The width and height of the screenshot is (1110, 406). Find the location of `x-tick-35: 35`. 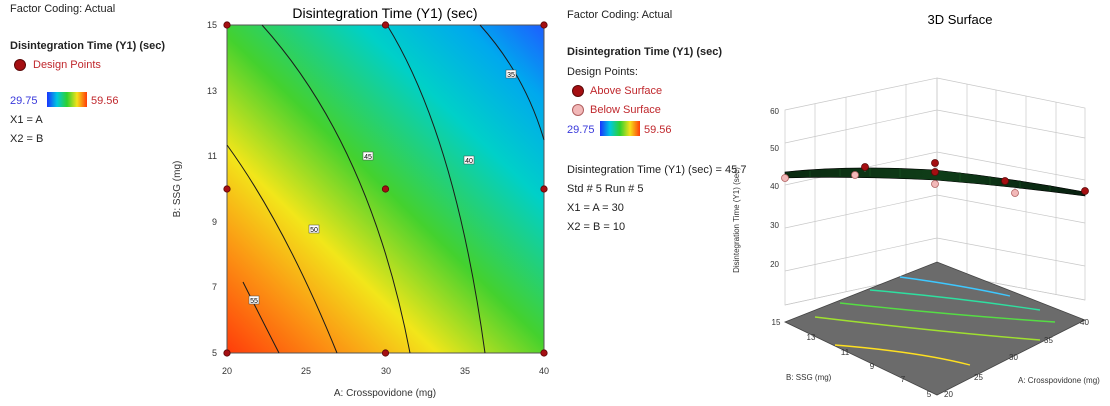

x-tick-35: 35 is located at coordinates (465, 371).